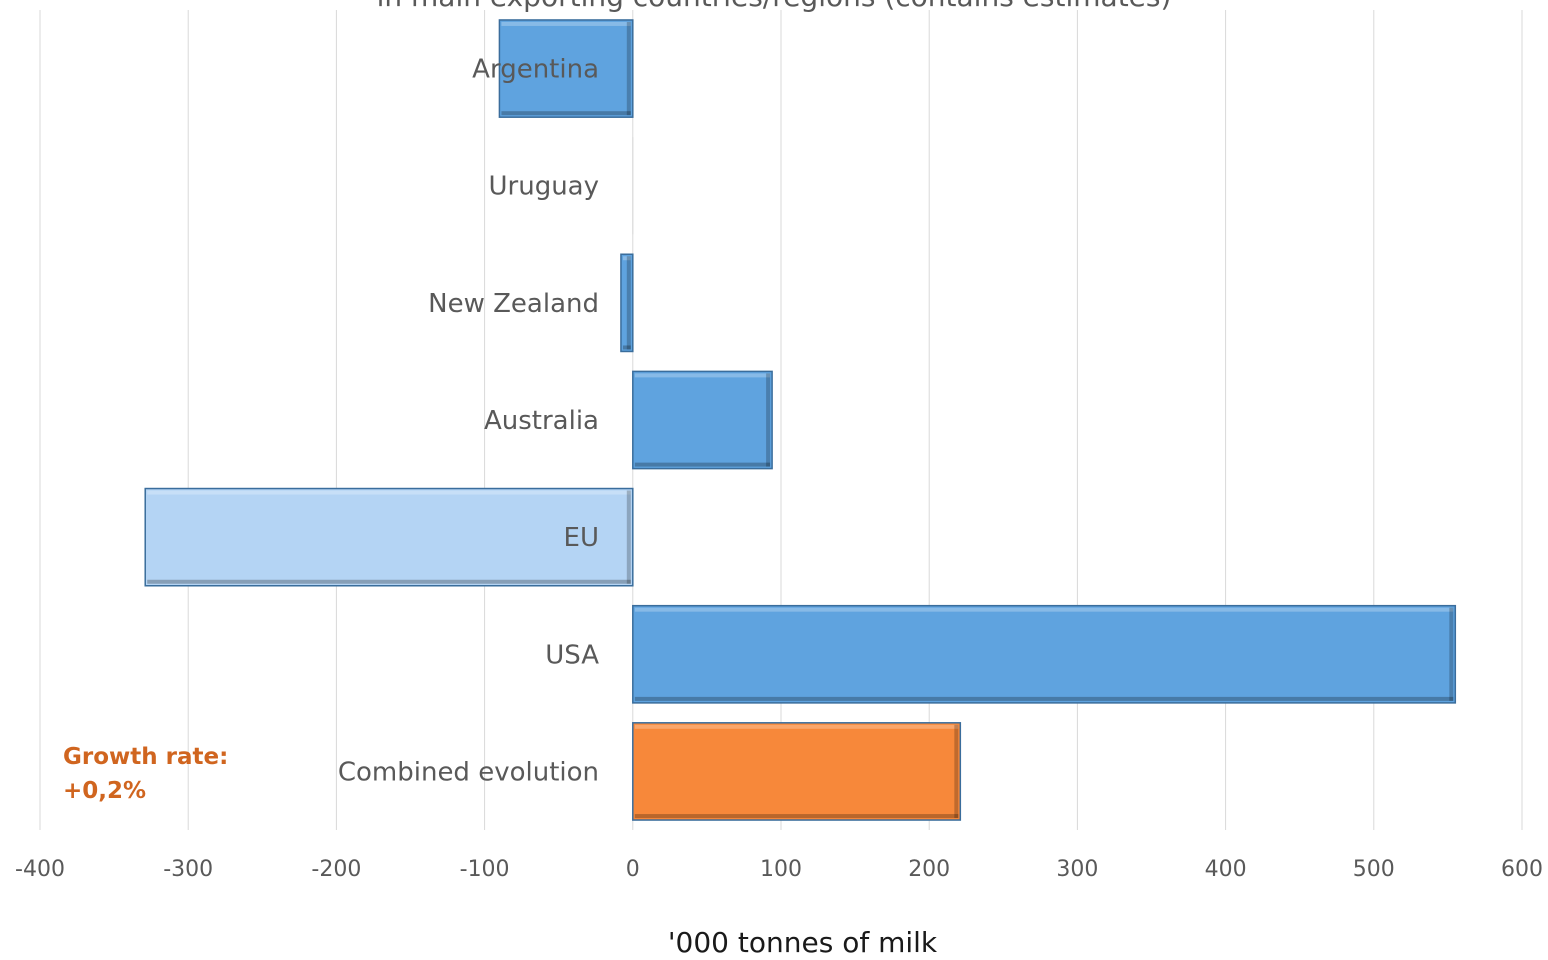 Image resolution: width=1548 pixels, height=960 pixels. I want to click on x-axis-title: '000 tonnes of milk, so click(802, 942).